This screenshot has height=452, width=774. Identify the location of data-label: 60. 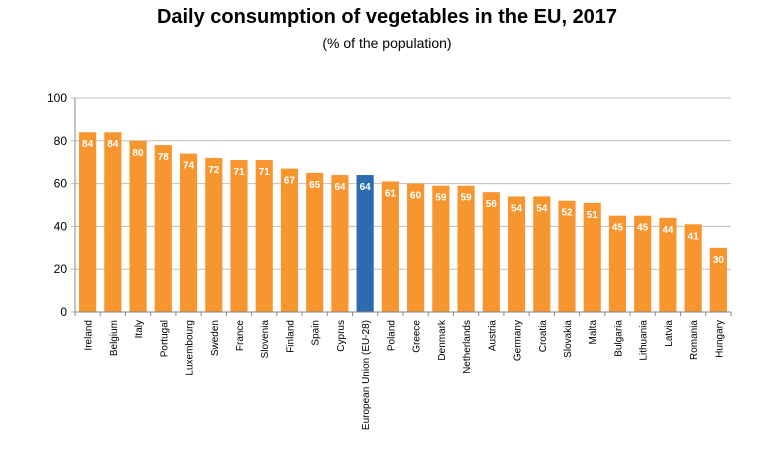
(416, 196).